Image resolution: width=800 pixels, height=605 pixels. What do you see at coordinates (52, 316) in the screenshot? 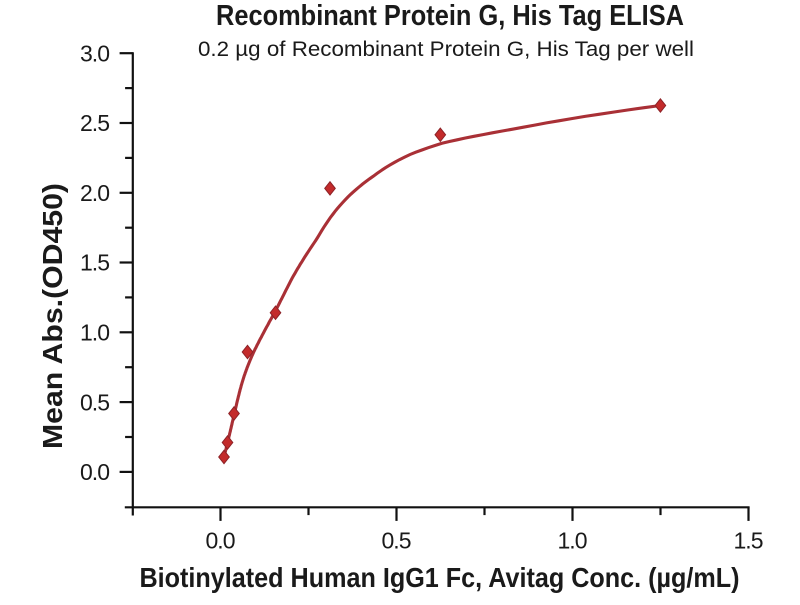
I see `svg-text: Mean Abs.(OD450)` at bounding box center [52, 316].